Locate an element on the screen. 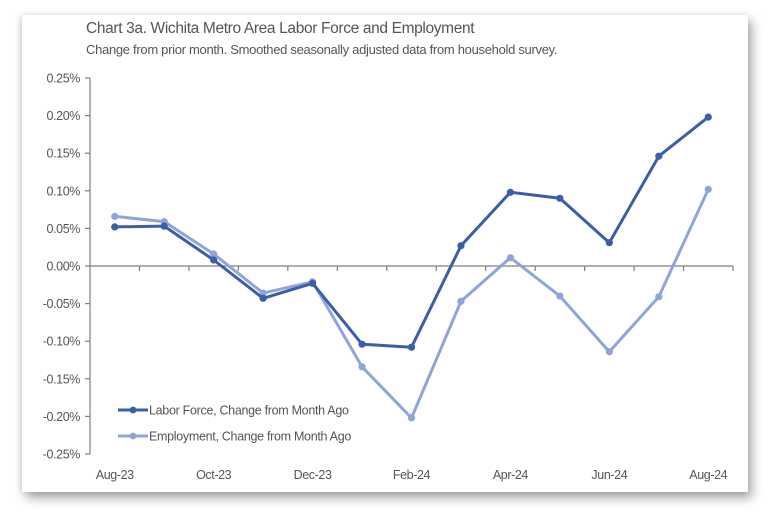 The width and height of the screenshot is (770, 521). y-tick-label: 0.10% is located at coordinates (64, 191).